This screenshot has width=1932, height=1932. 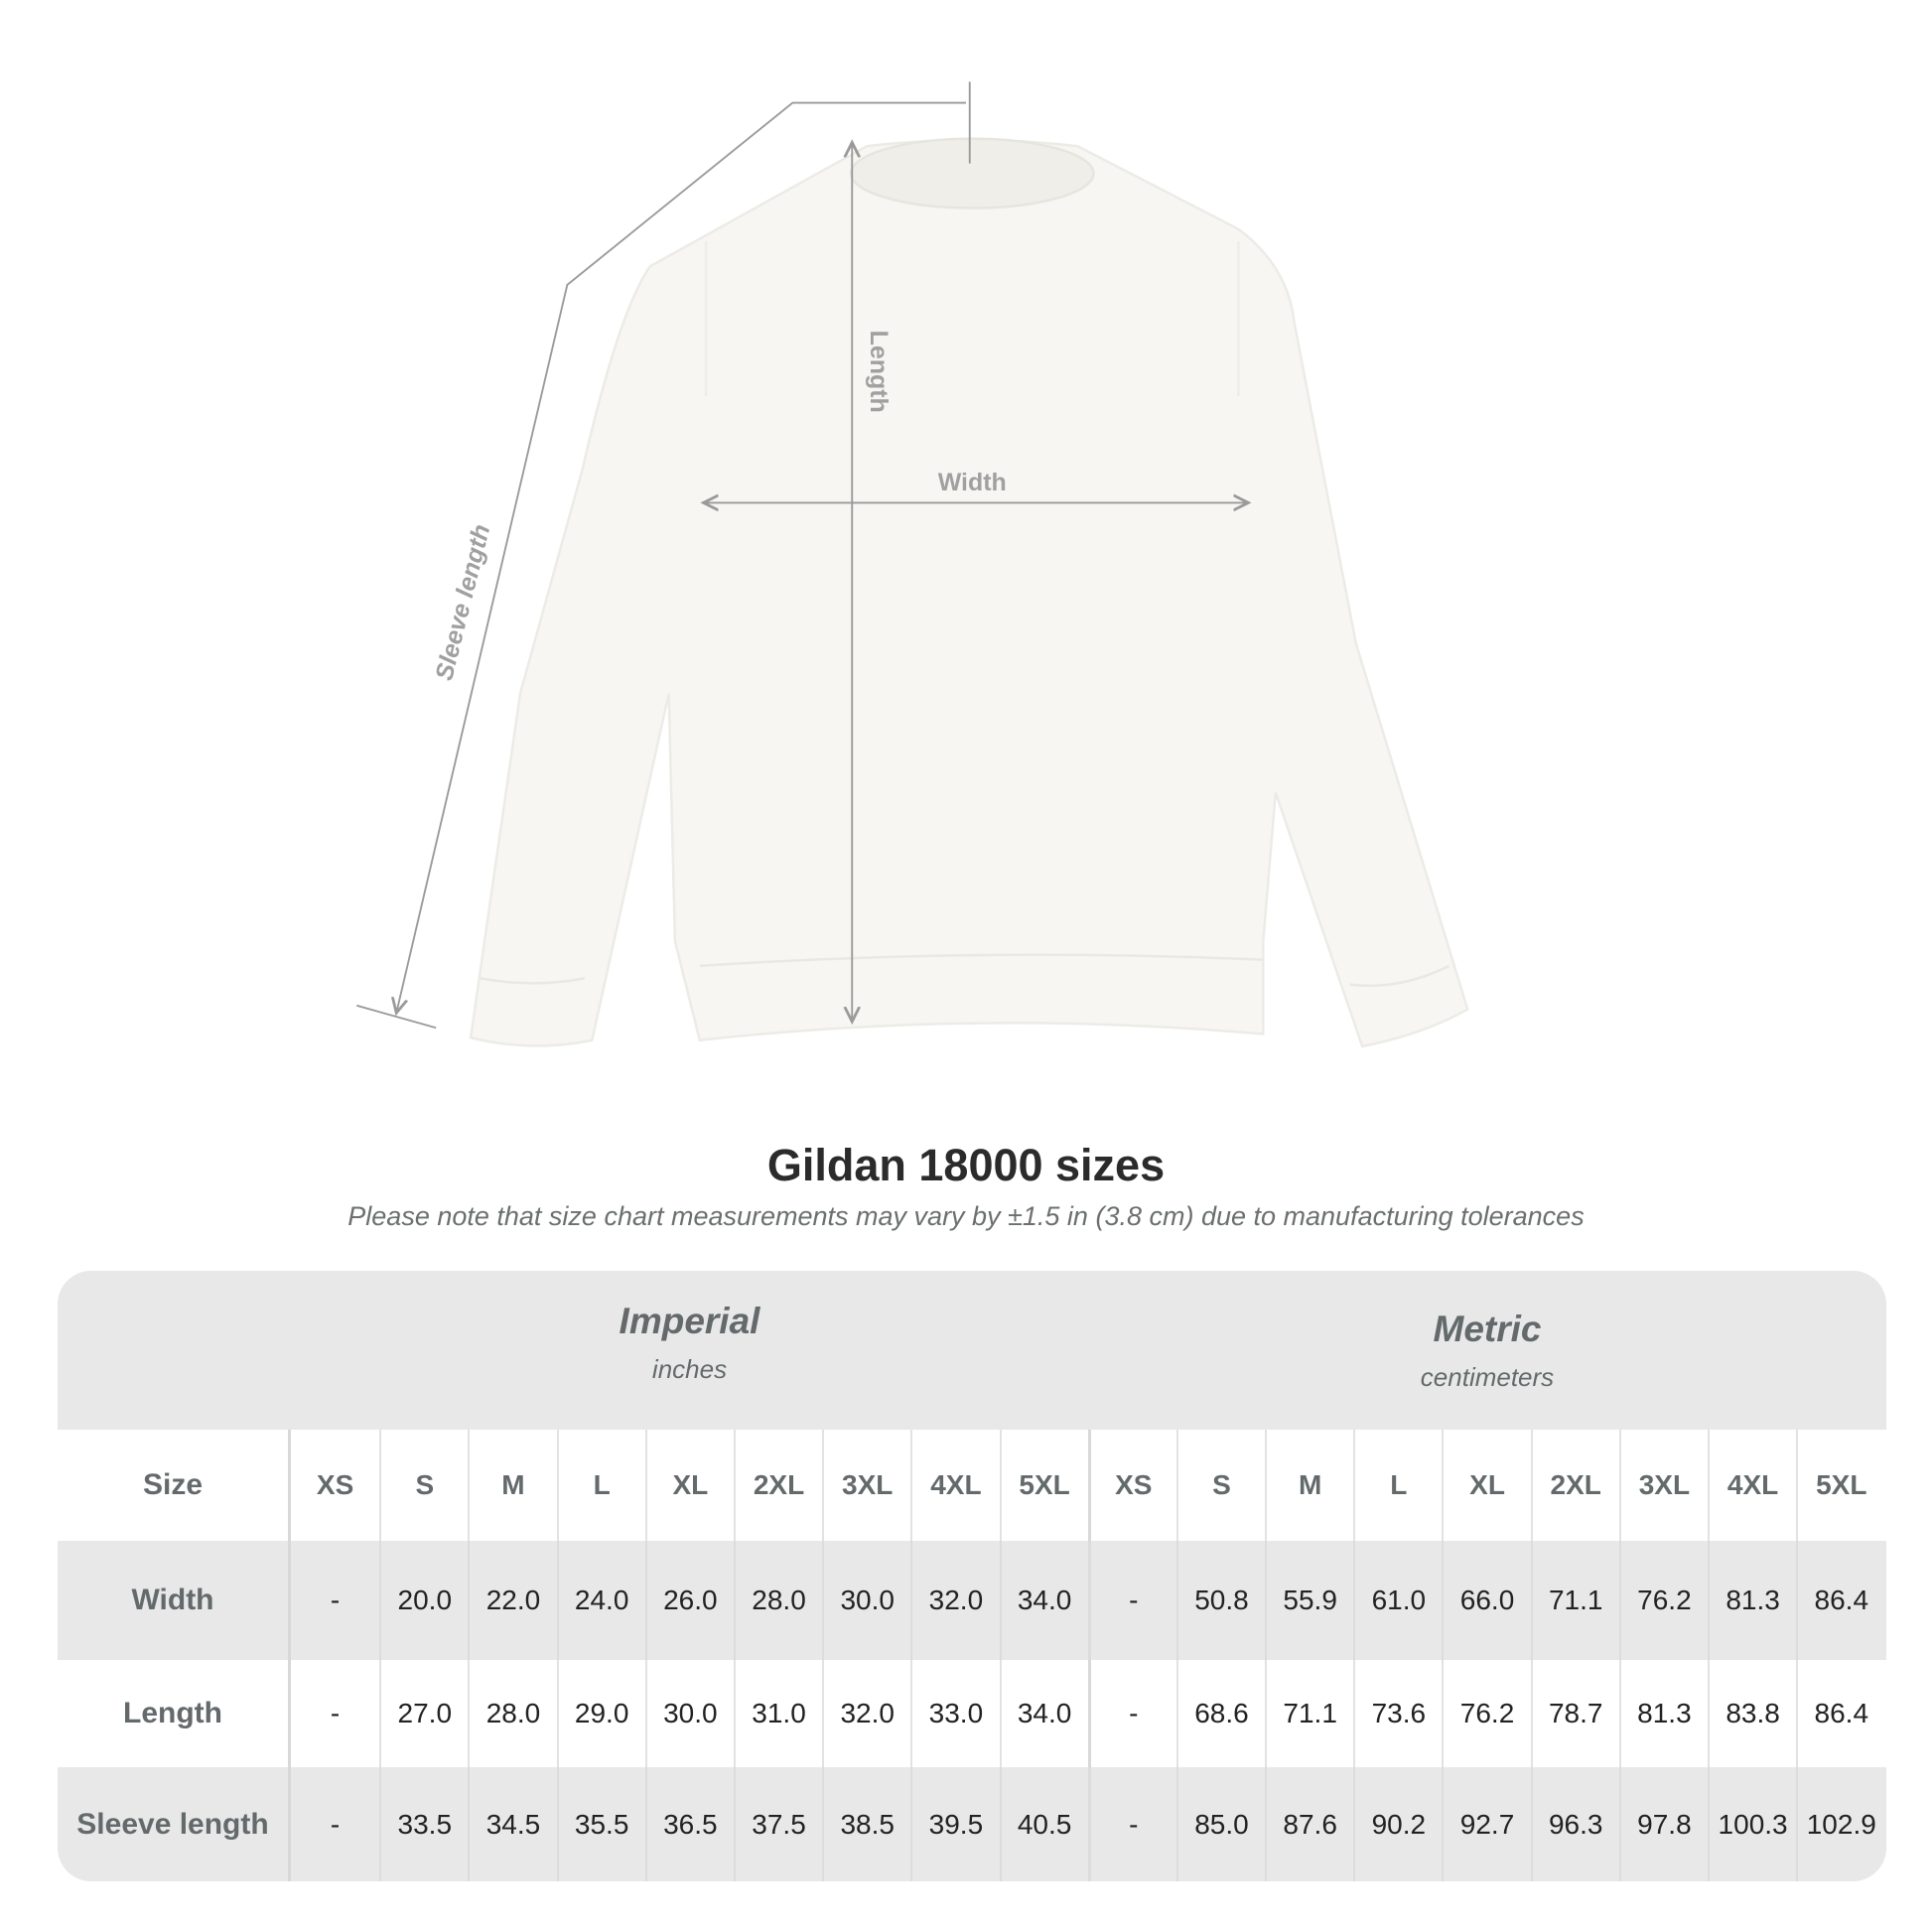 What do you see at coordinates (424, 1600) in the screenshot?
I see `imperial-value-cell: 20.0` at bounding box center [424, 1600].